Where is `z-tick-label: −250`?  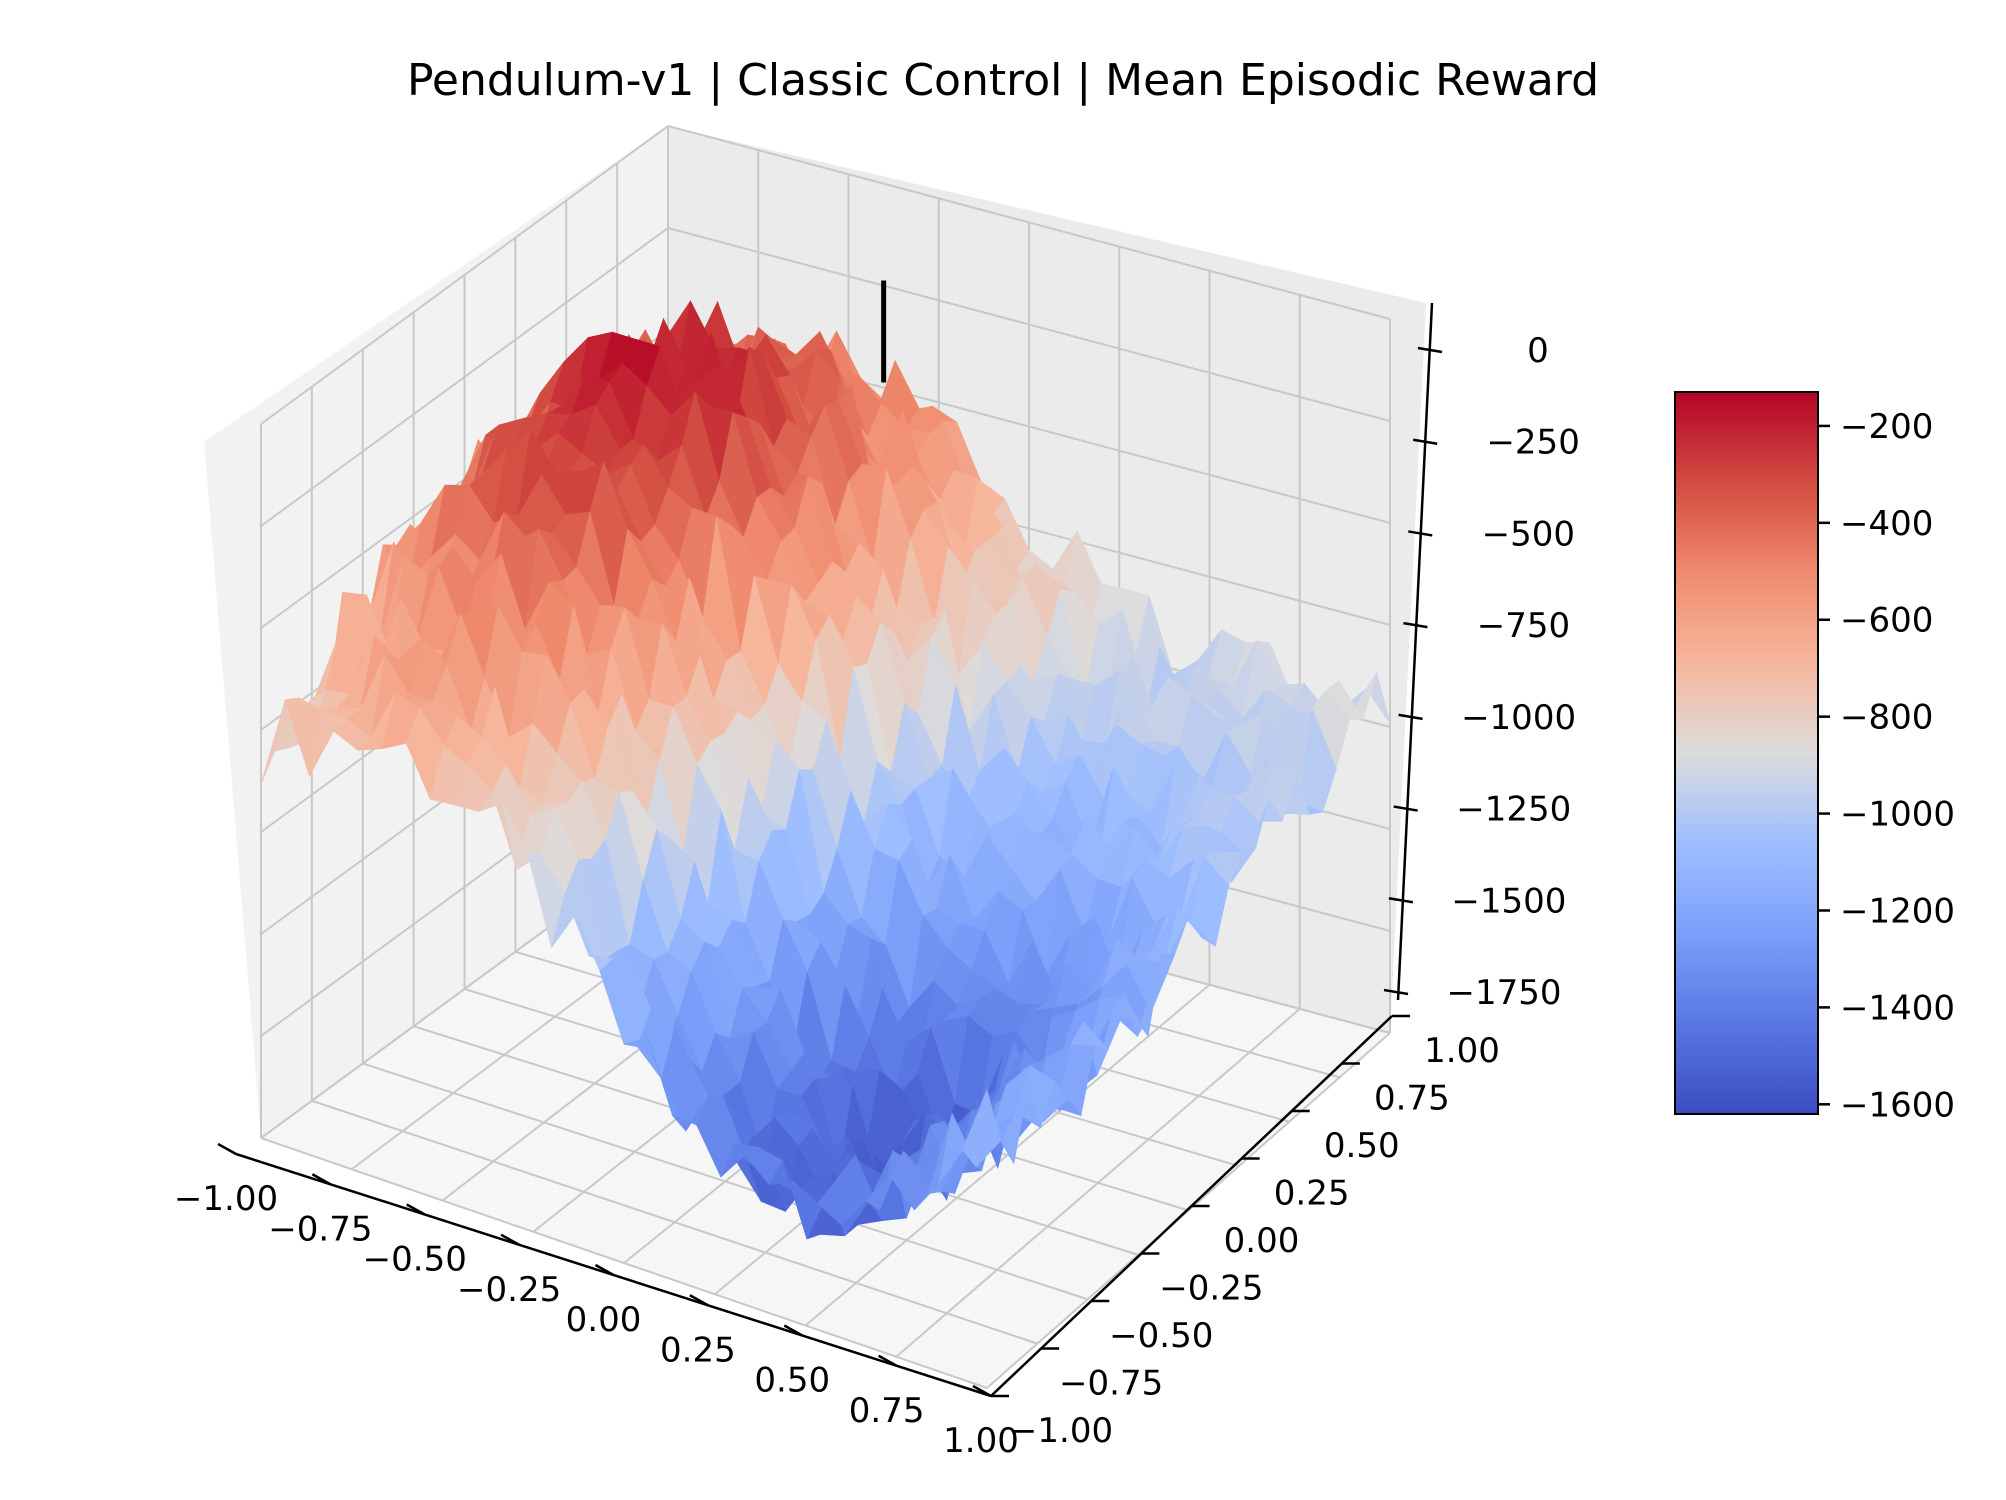 z-tick-label: −250 is located at coordinates (1532, 443).